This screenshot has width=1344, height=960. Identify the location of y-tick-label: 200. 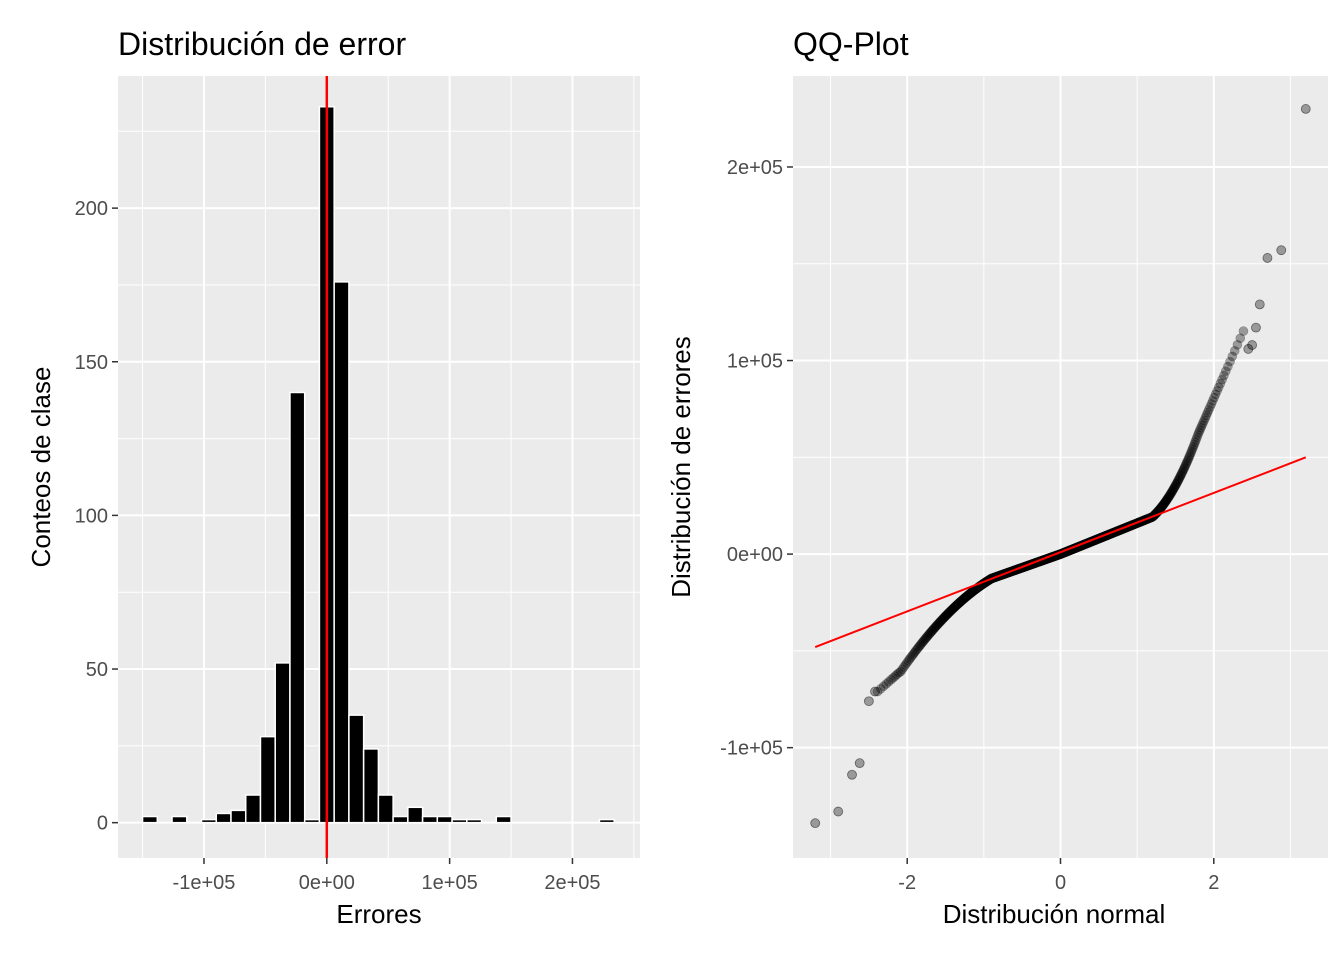
(91, 209).